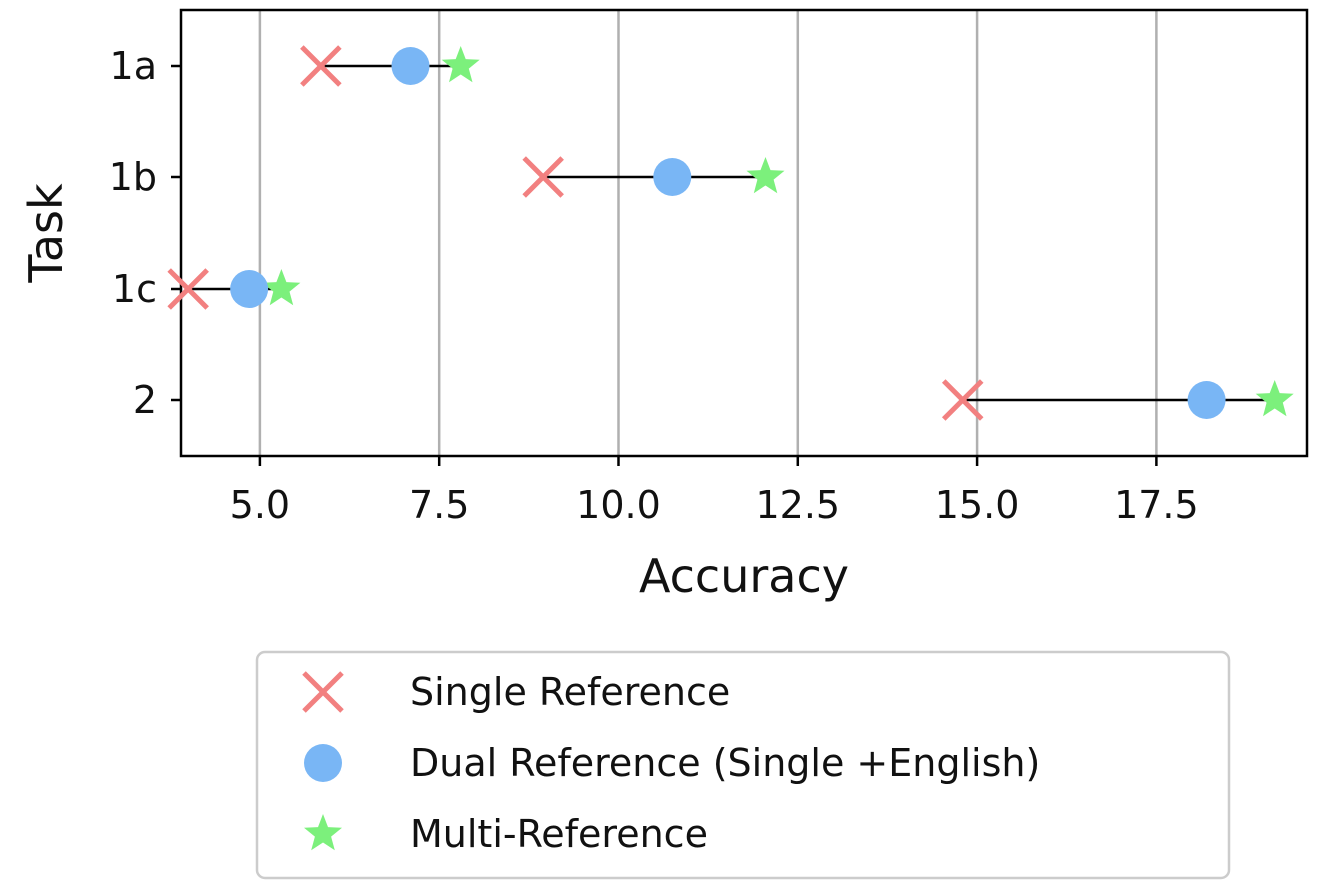 This screenshot has height=883, width=1320. What do you see at coordinates (323, 763) in the screenshot?
I see `legend-marker-dual-reference-single-english` at bounding box center [323, 763].